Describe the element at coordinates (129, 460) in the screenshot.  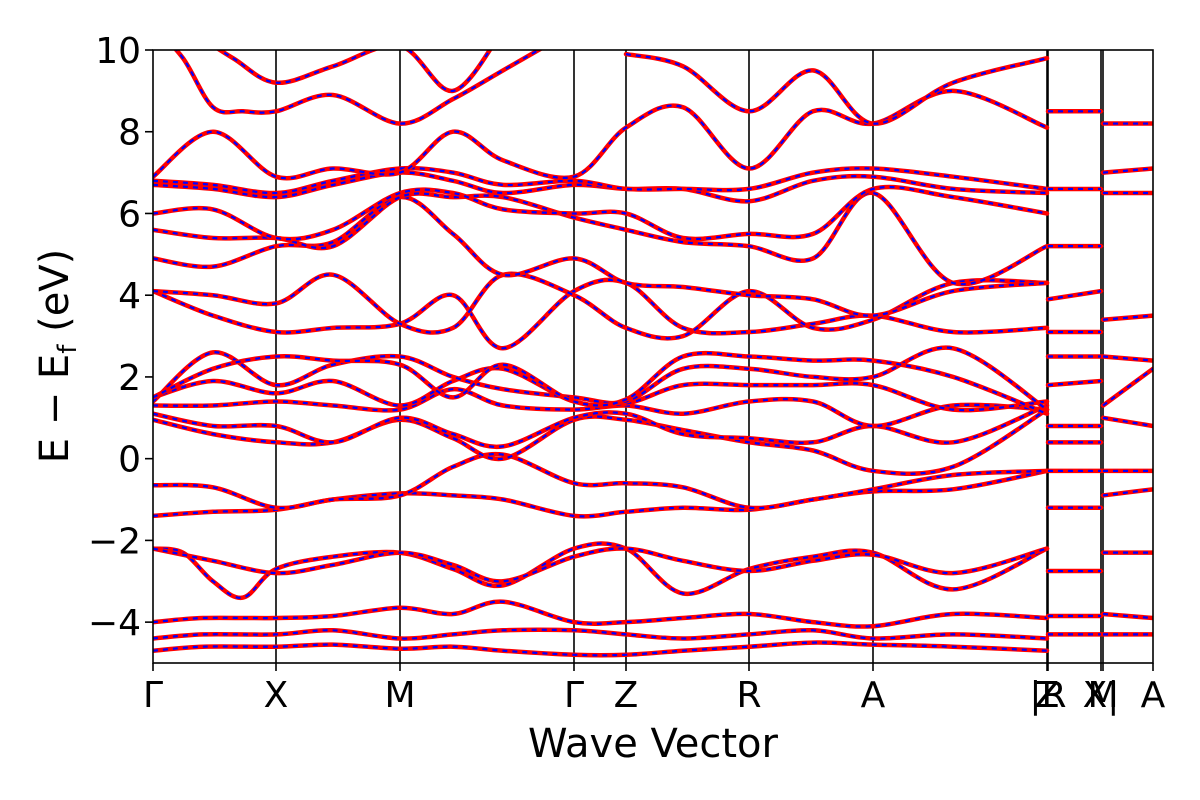
I see `y-tick-label: 0` at that location.